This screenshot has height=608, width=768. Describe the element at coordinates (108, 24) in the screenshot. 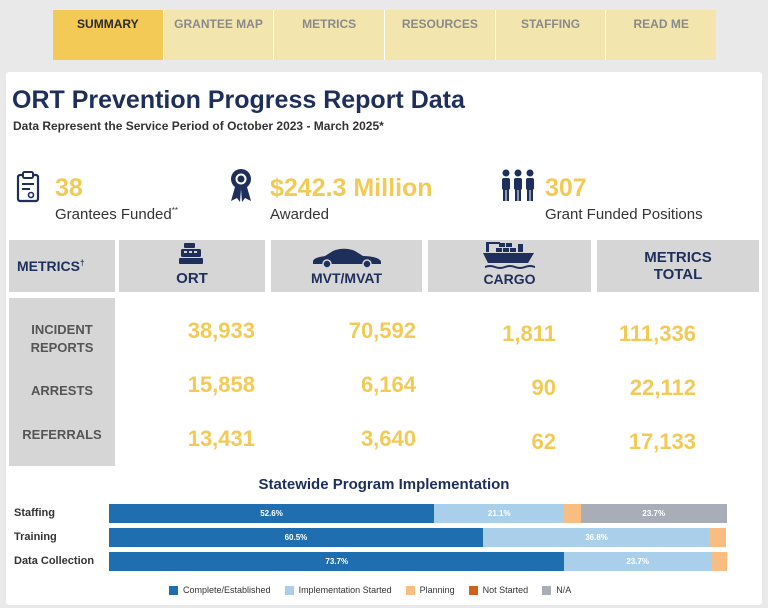

I see `tab-label: SUMMARY` at that location.